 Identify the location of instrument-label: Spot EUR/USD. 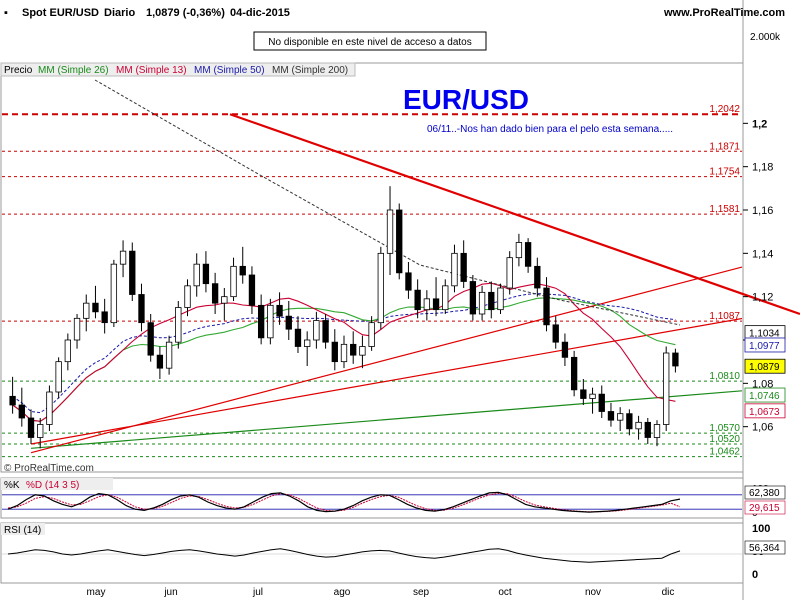
(60, 13).